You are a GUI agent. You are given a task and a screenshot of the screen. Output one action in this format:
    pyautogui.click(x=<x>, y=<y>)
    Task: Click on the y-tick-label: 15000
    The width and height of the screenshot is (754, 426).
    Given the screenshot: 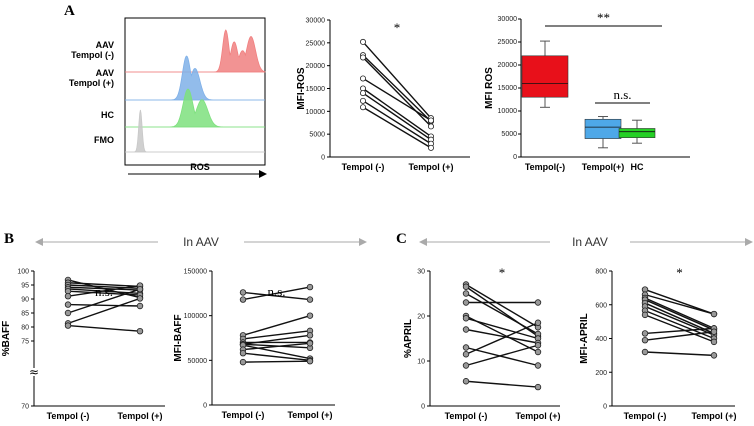 What is the action you would take?
    pyautogui.click(x=508, y=88)
    